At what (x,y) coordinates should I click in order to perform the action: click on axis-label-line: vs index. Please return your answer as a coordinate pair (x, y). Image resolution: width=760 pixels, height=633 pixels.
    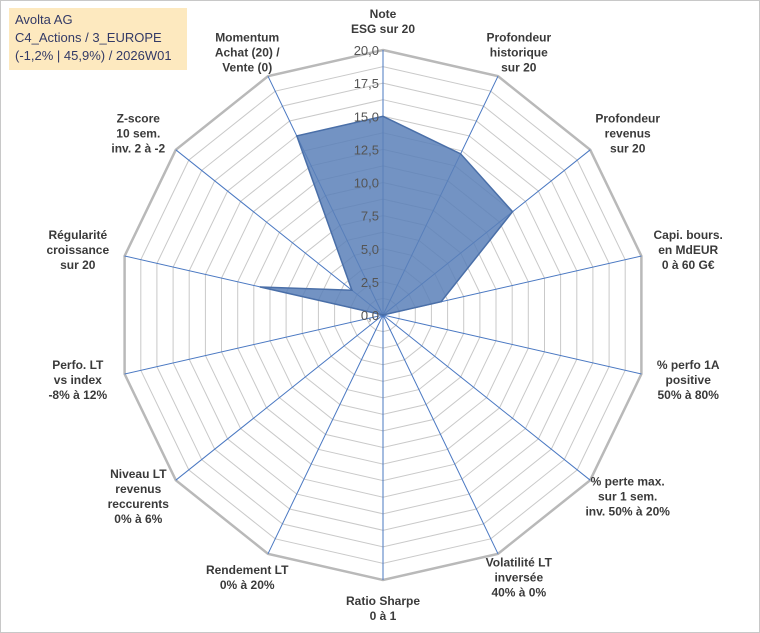
    Looking at the image, I should click on (78, 380).